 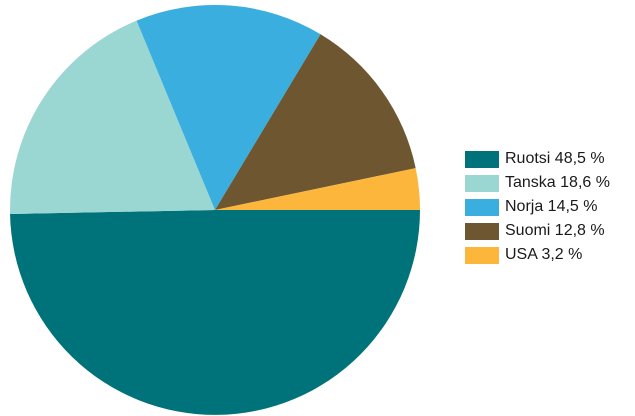 I want to click on legend-item-suomi: Suomi 12,8 %, so click(x=537, y=231).